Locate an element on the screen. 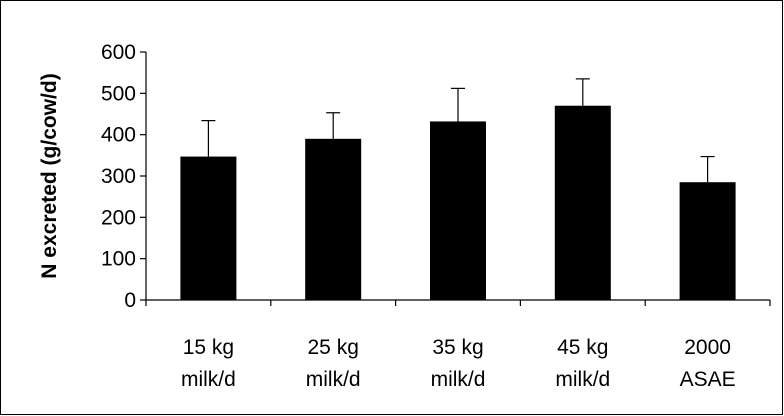  x-category-label: 25 kg is located at coordinates (333, 347).